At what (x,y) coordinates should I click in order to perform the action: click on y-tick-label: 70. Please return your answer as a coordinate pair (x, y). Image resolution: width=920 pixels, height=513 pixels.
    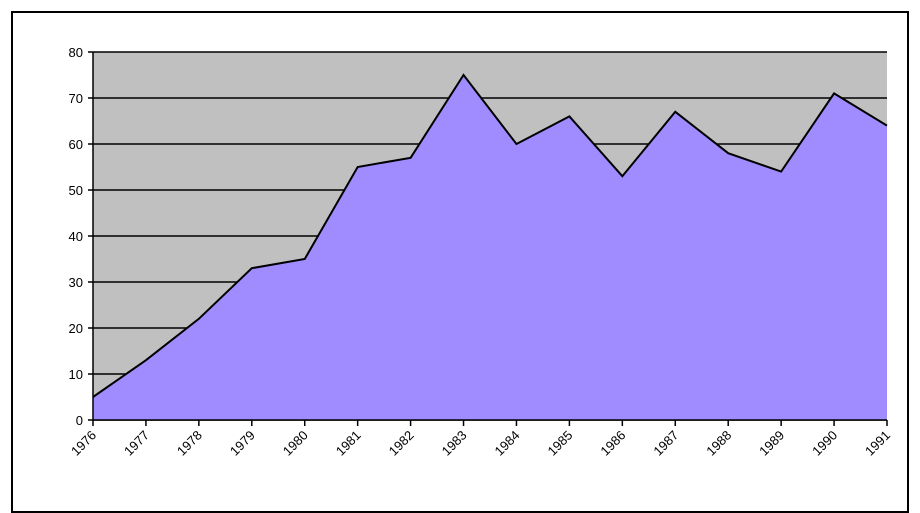
    Looking at the image, I should click on (76, 98).